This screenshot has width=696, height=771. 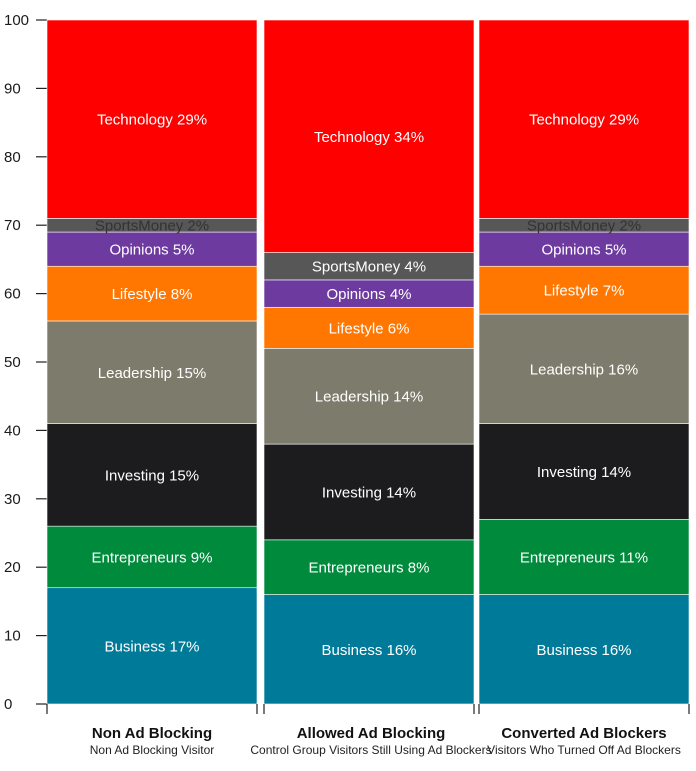 I want to click on segment-label-technology: Technology 34%, so click(x=369, y=137).